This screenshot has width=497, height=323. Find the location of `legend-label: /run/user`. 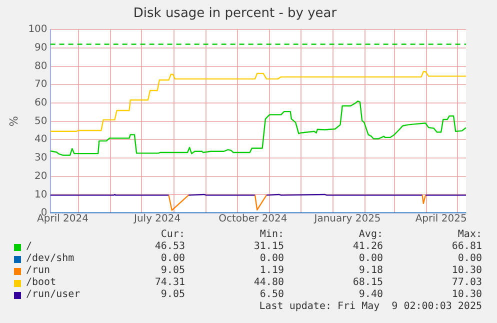

legend-label: /run/user is located at coordinates (53, 295).